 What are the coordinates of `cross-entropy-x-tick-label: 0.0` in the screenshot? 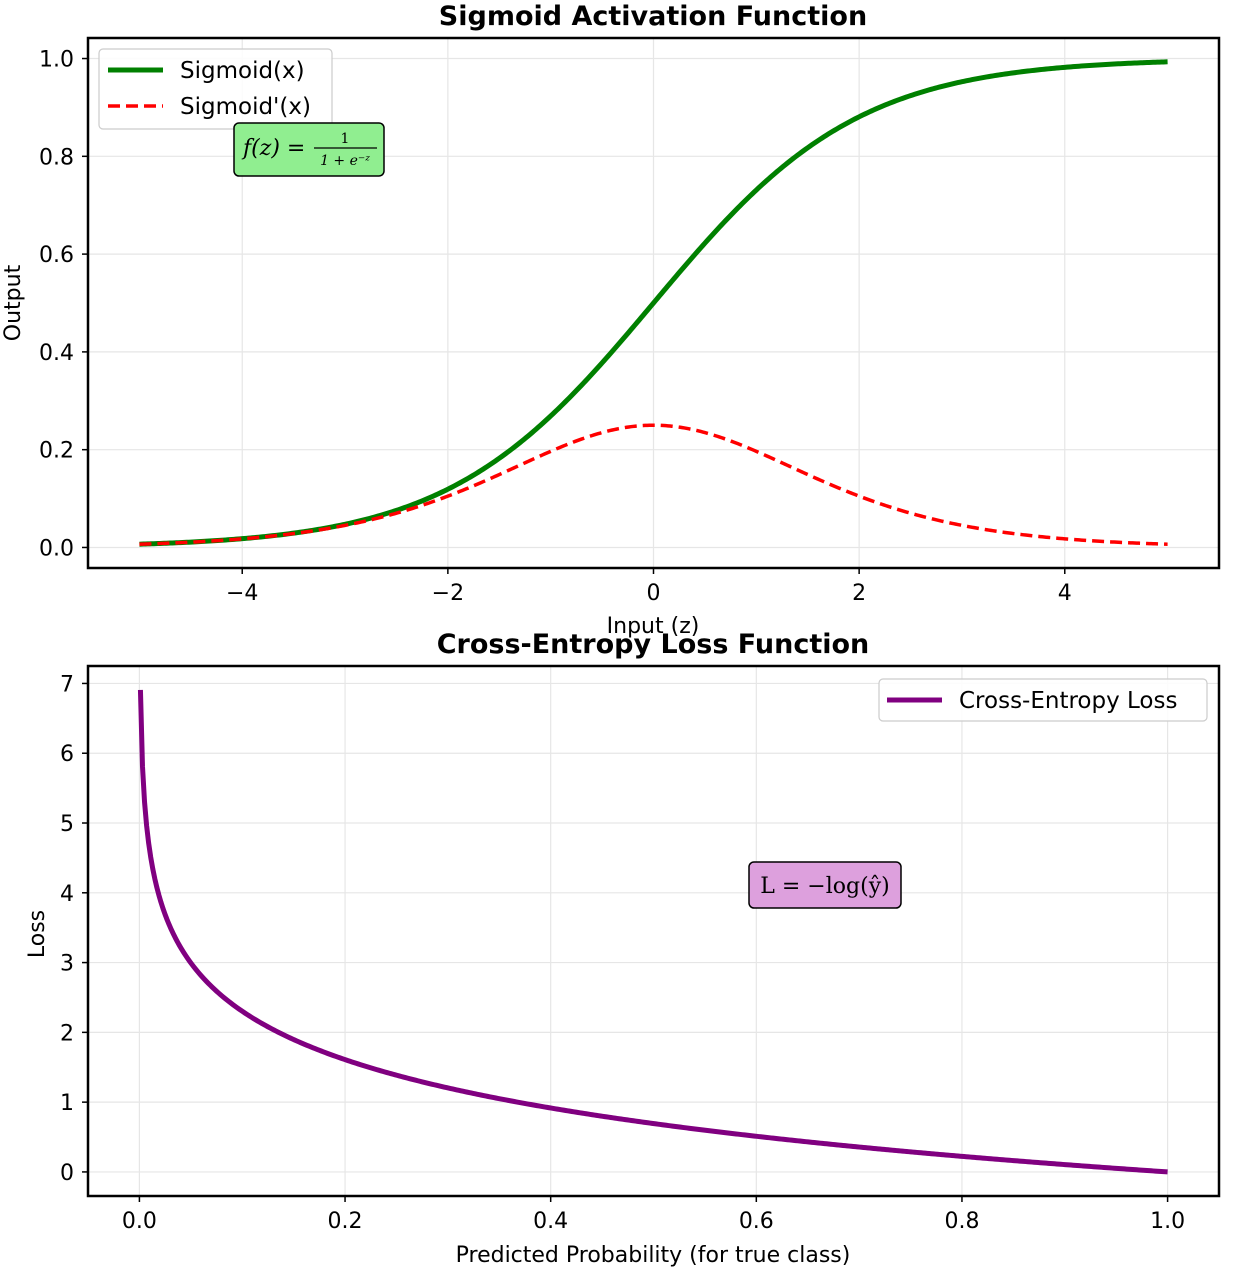 It's located at (139, 1221).